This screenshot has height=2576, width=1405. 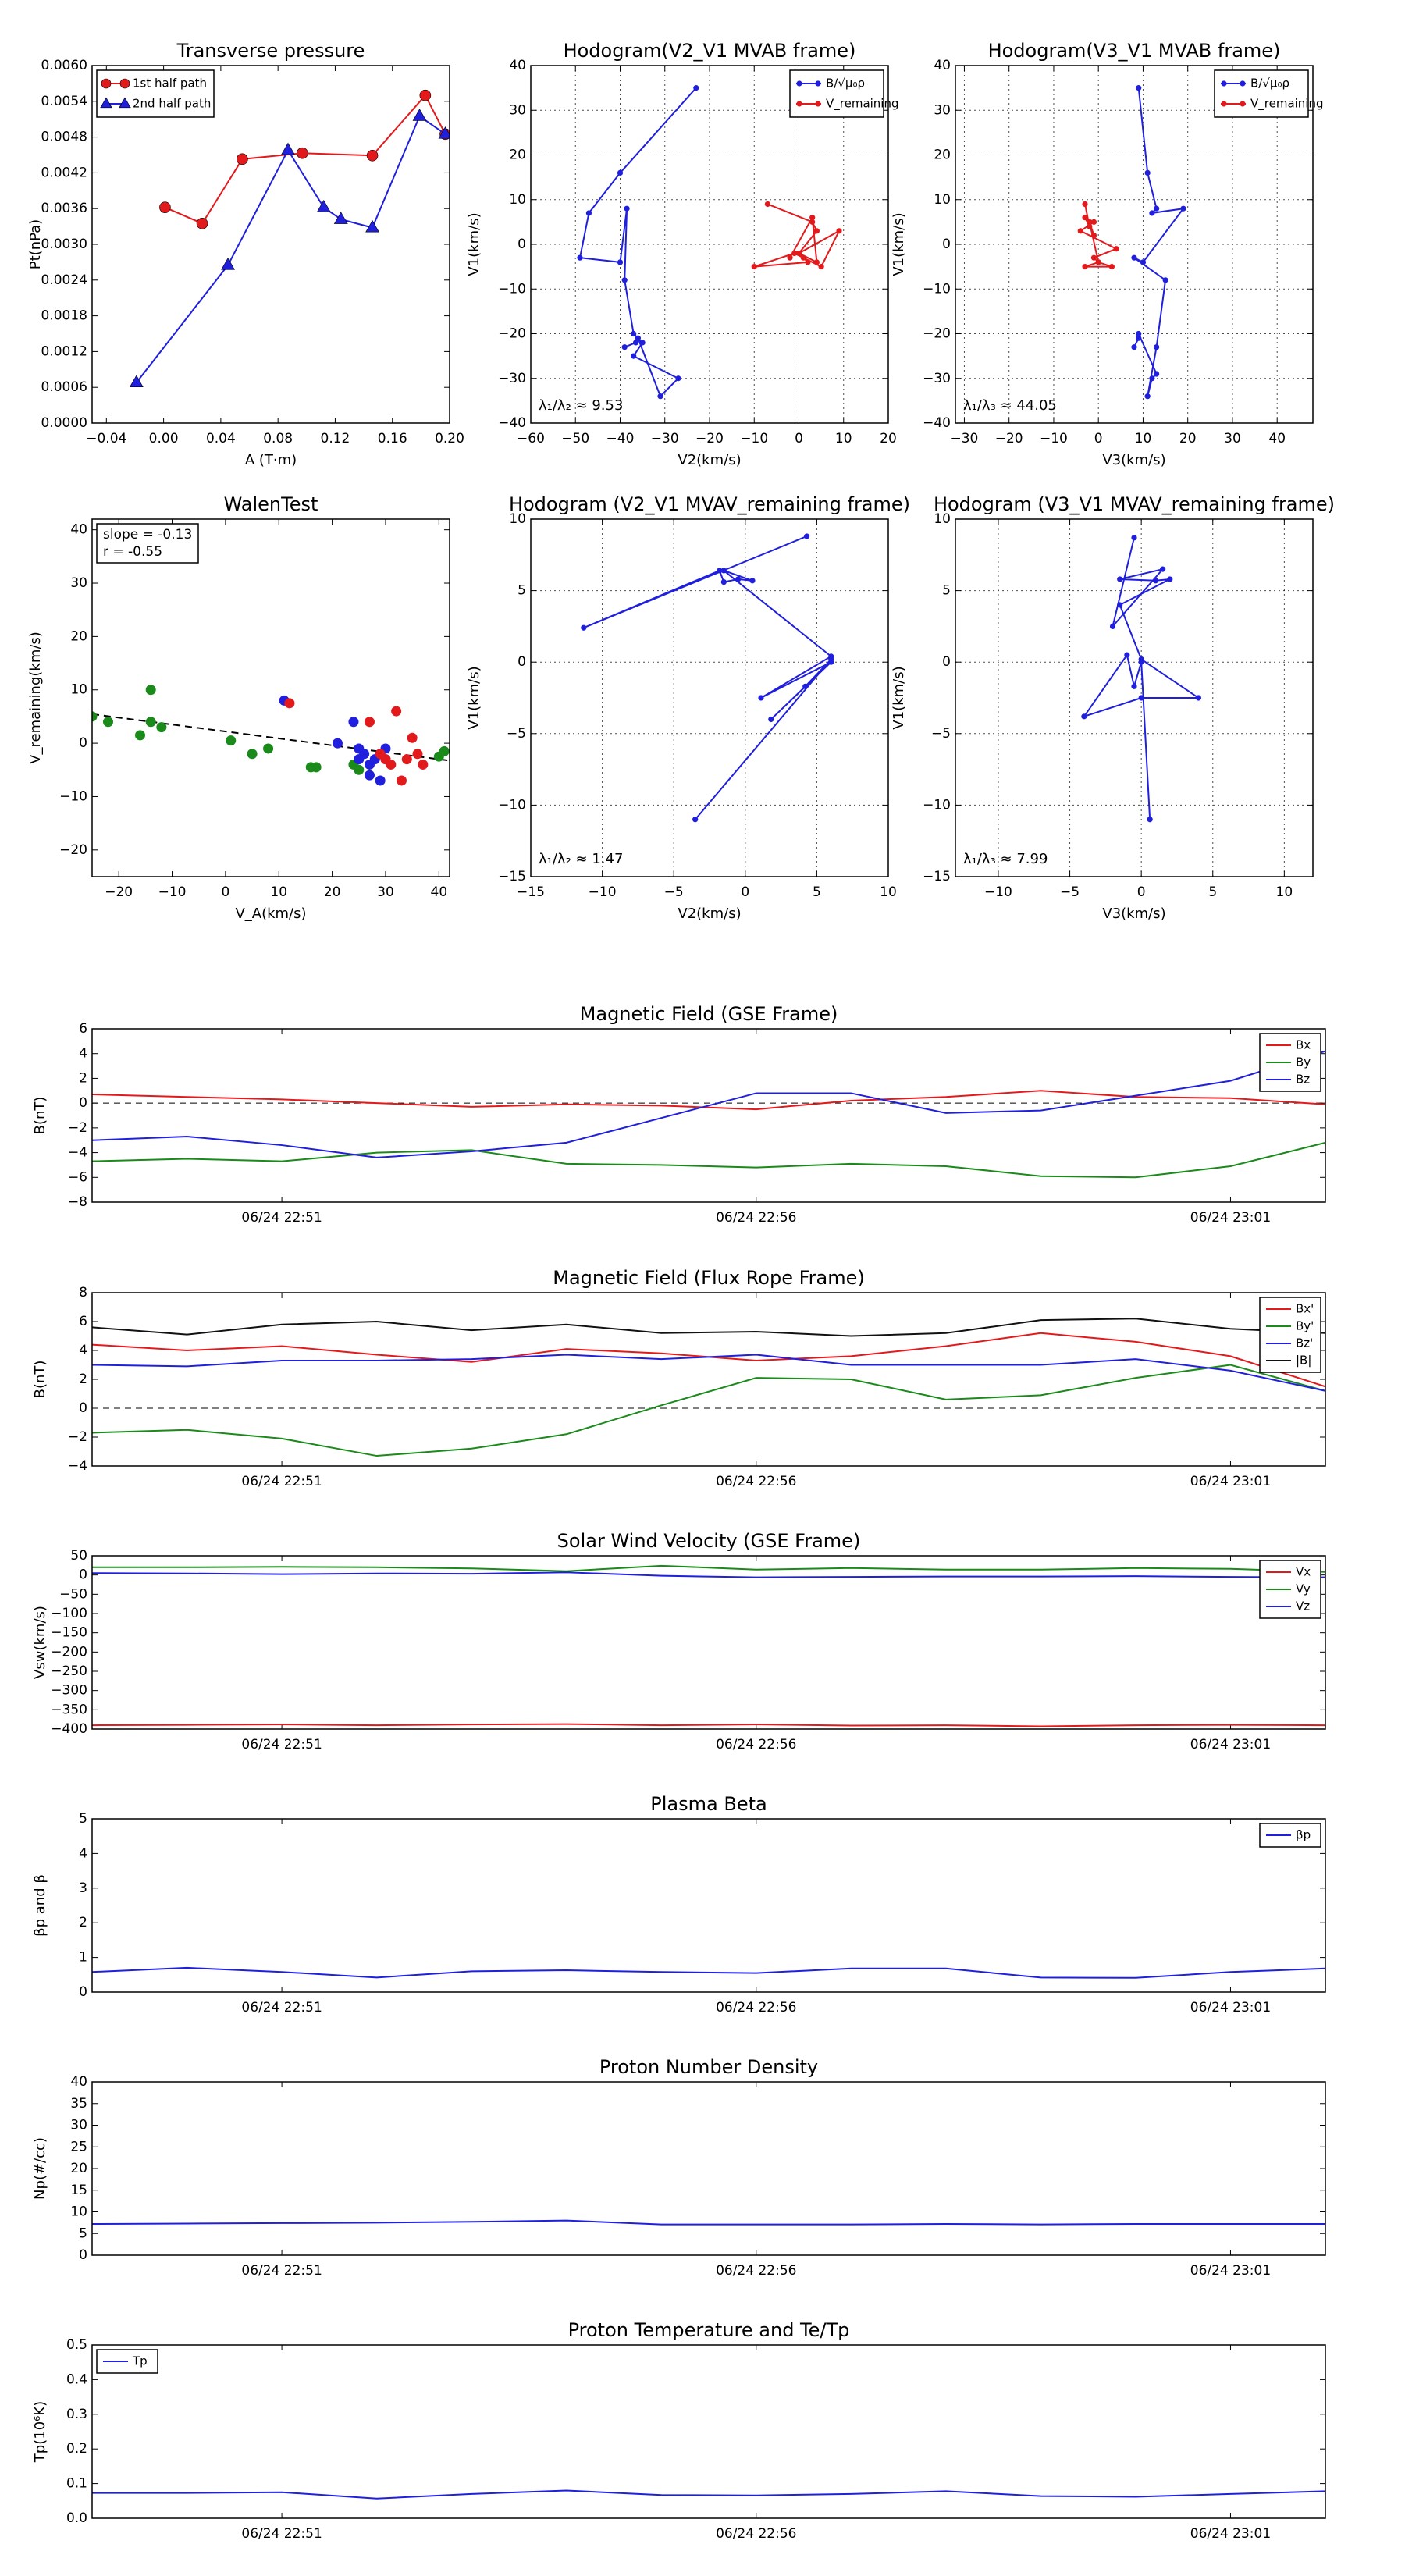 What do you see at coordinates (64, 351) in the screenshot?
I see `y-tick-label: 0.0012` at bounding box center [64, 351].